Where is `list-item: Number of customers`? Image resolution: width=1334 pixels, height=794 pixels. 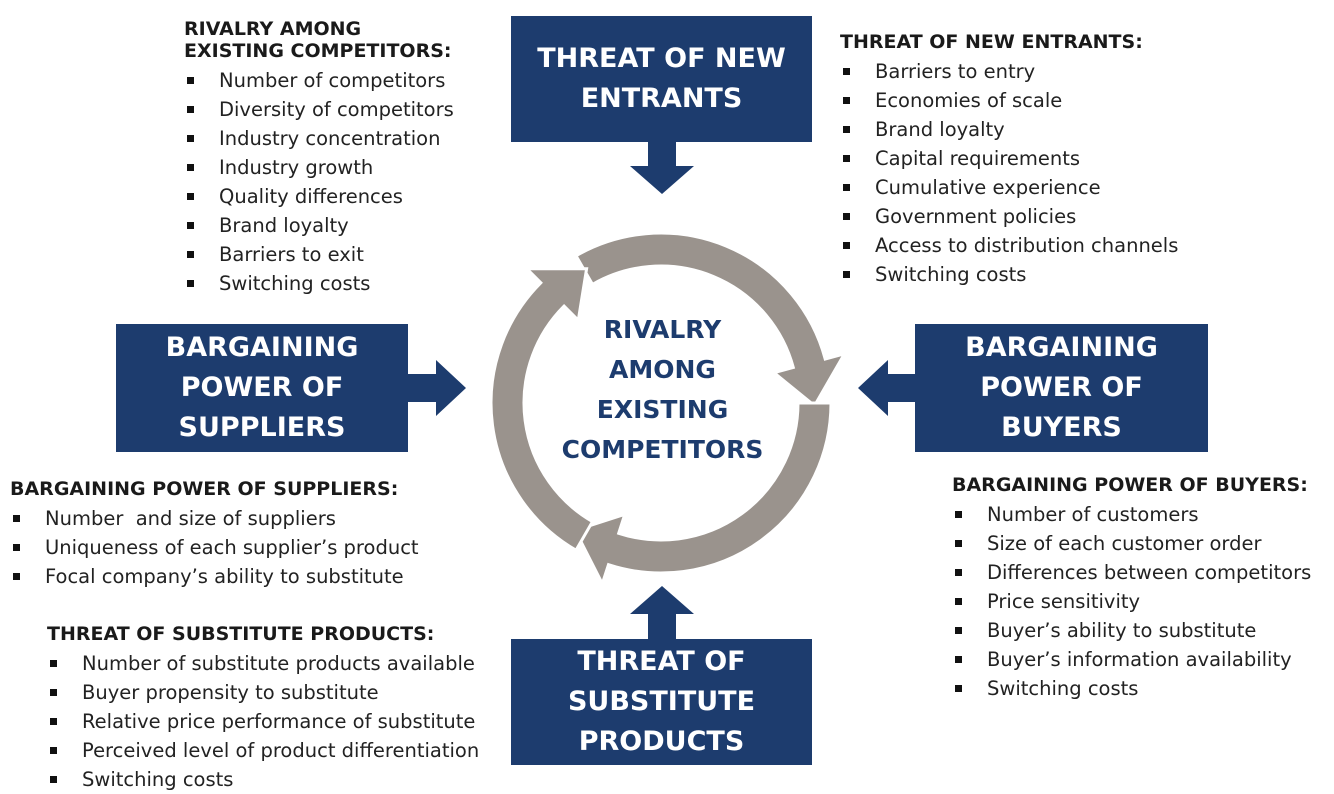 list-item: Number of customers is located at coordinates (1131, 514).